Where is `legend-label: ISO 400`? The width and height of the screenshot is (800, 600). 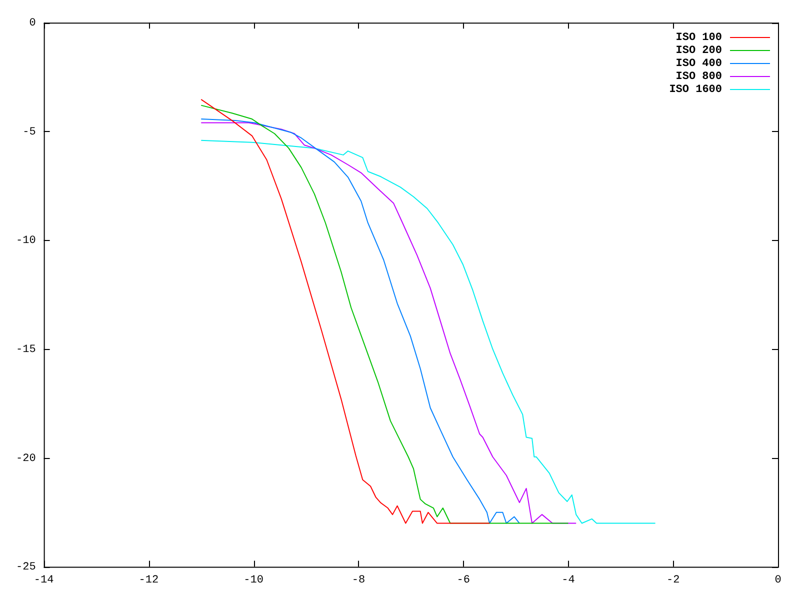
legend-label: ISO 400 is located at coordinates (699, 64).